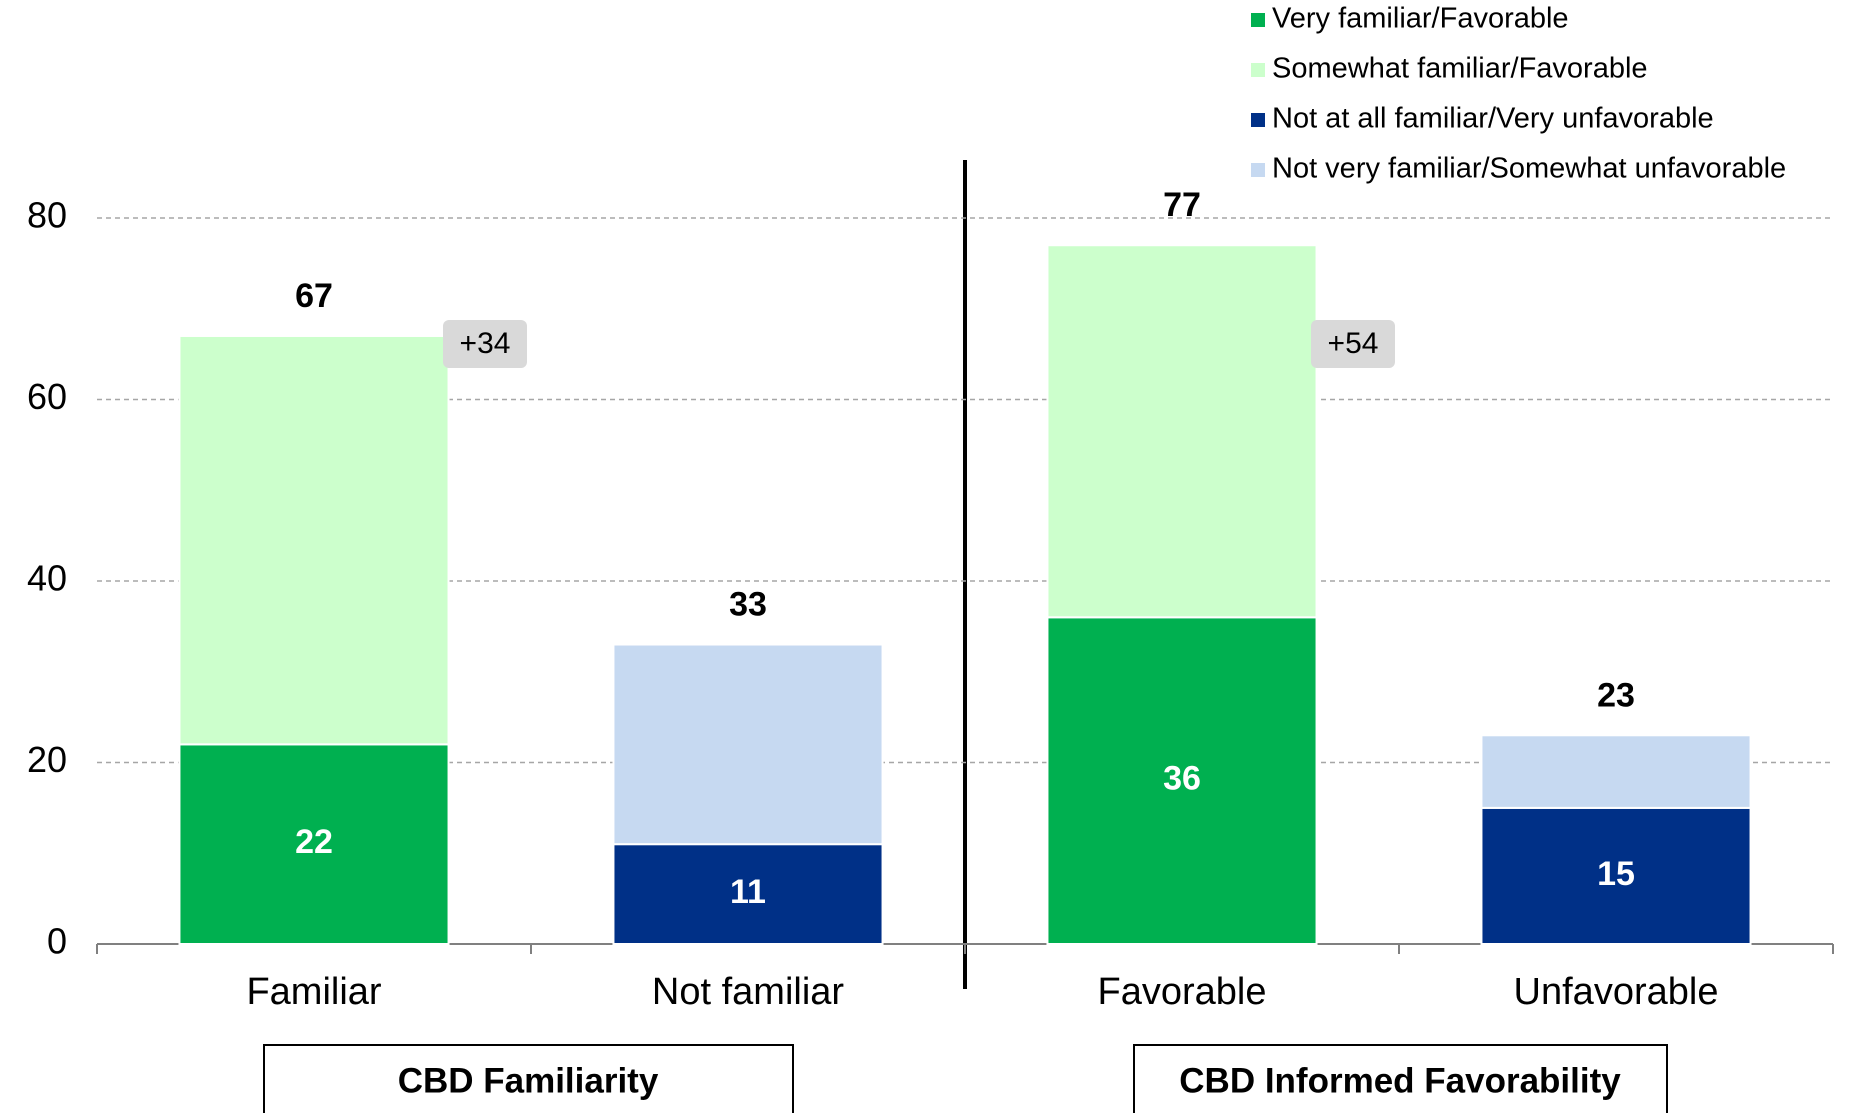  I want to click on legend-label: Not very familiar/Somewhat unfavorable, so click(1529, 169).